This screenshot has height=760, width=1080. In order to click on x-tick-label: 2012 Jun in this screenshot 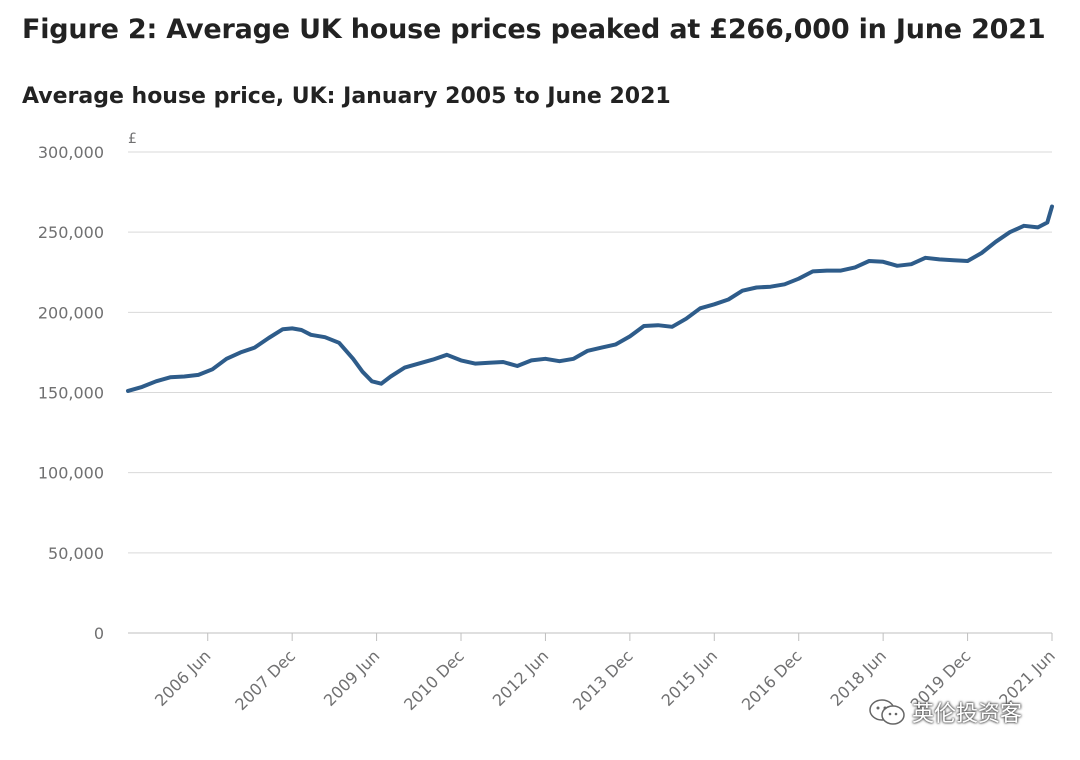, I will do `click(521, 678)`.